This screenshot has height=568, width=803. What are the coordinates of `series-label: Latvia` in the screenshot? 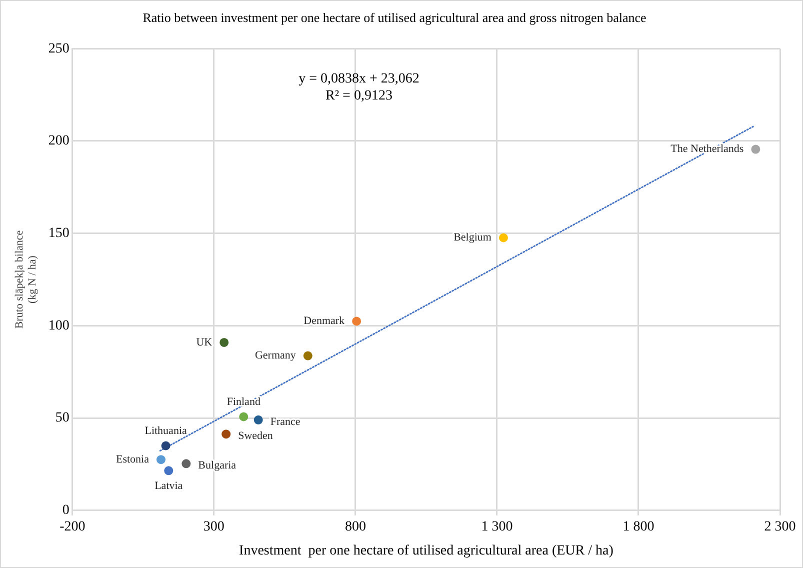 It's located at (168, 486).